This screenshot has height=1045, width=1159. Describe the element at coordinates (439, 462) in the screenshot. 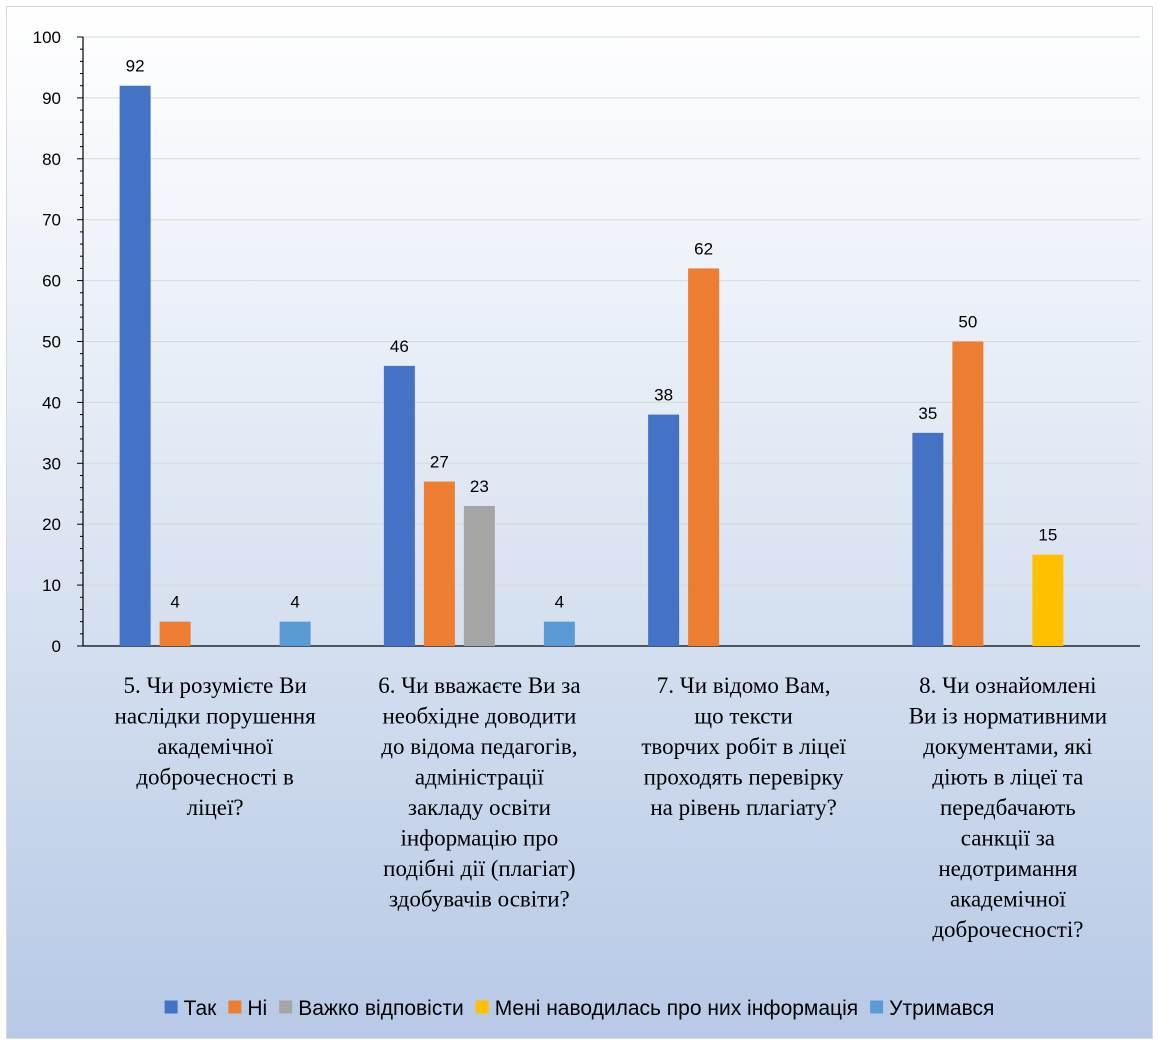

I see `data-label: 27` at that location.